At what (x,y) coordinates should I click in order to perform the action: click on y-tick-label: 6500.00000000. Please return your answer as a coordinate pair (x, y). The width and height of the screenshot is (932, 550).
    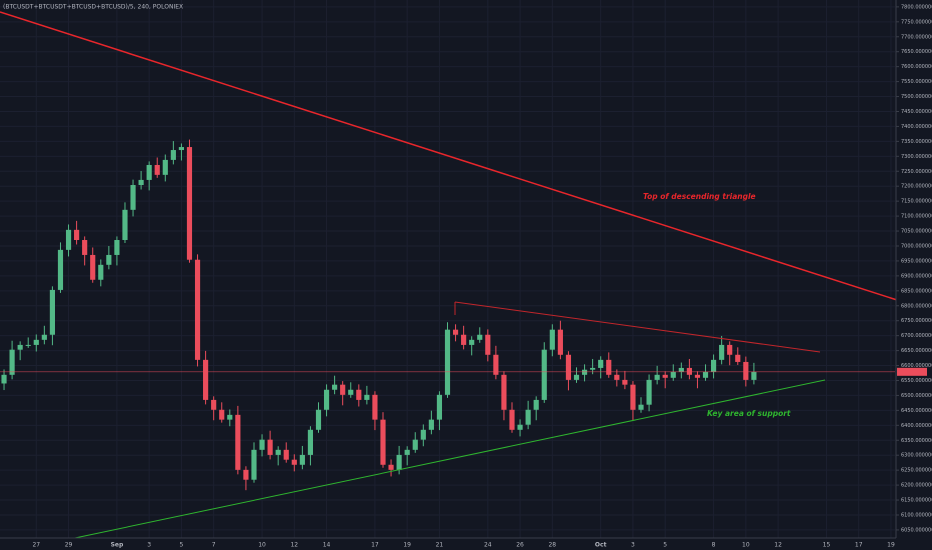
    Looking at the image, I should click on (916, 396).